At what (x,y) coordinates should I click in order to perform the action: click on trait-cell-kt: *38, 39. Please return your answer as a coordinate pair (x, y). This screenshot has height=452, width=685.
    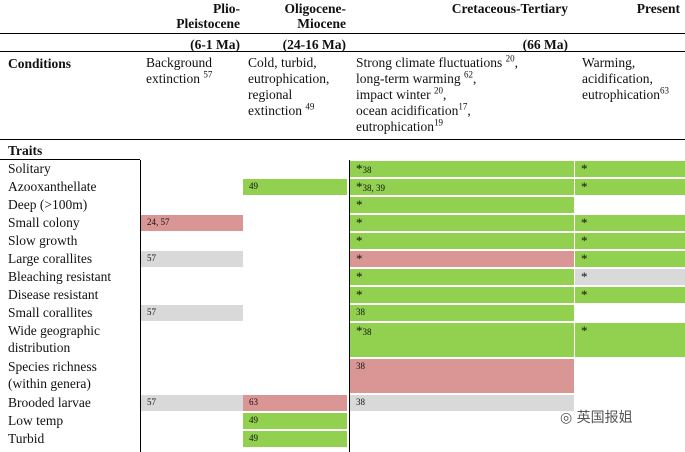
    Looking at the image, I should click on (462, 187).